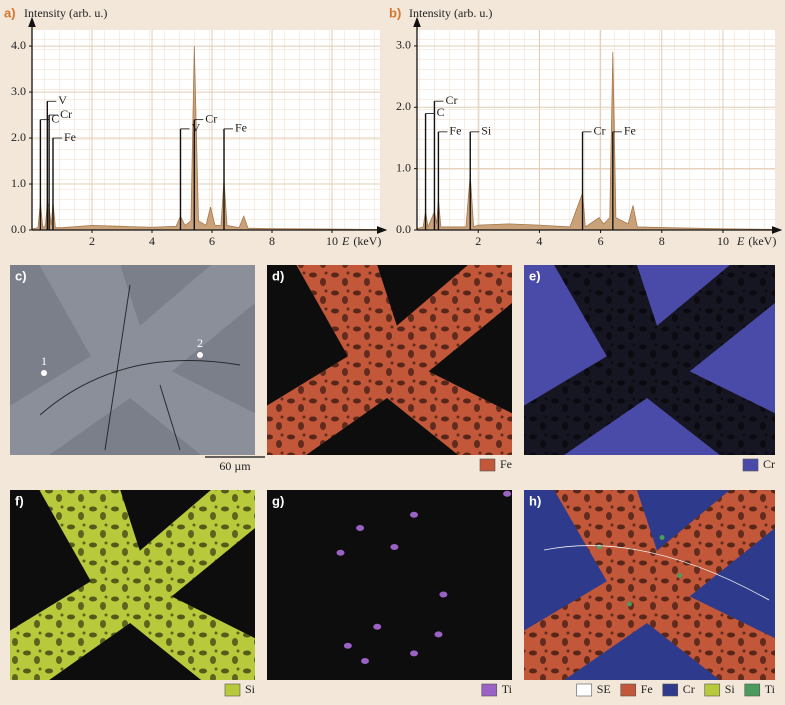  I want to click on image-bg, so click(389, 585).